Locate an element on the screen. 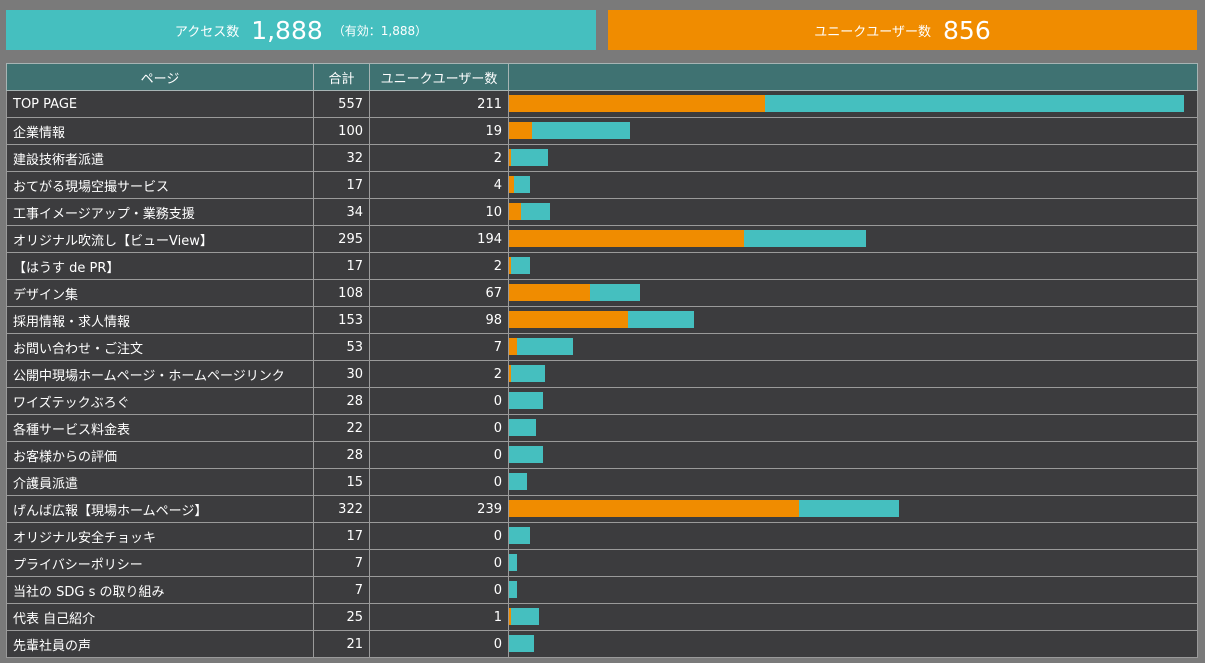  unique-users-value: 856 is located at coordinates (967, 30).